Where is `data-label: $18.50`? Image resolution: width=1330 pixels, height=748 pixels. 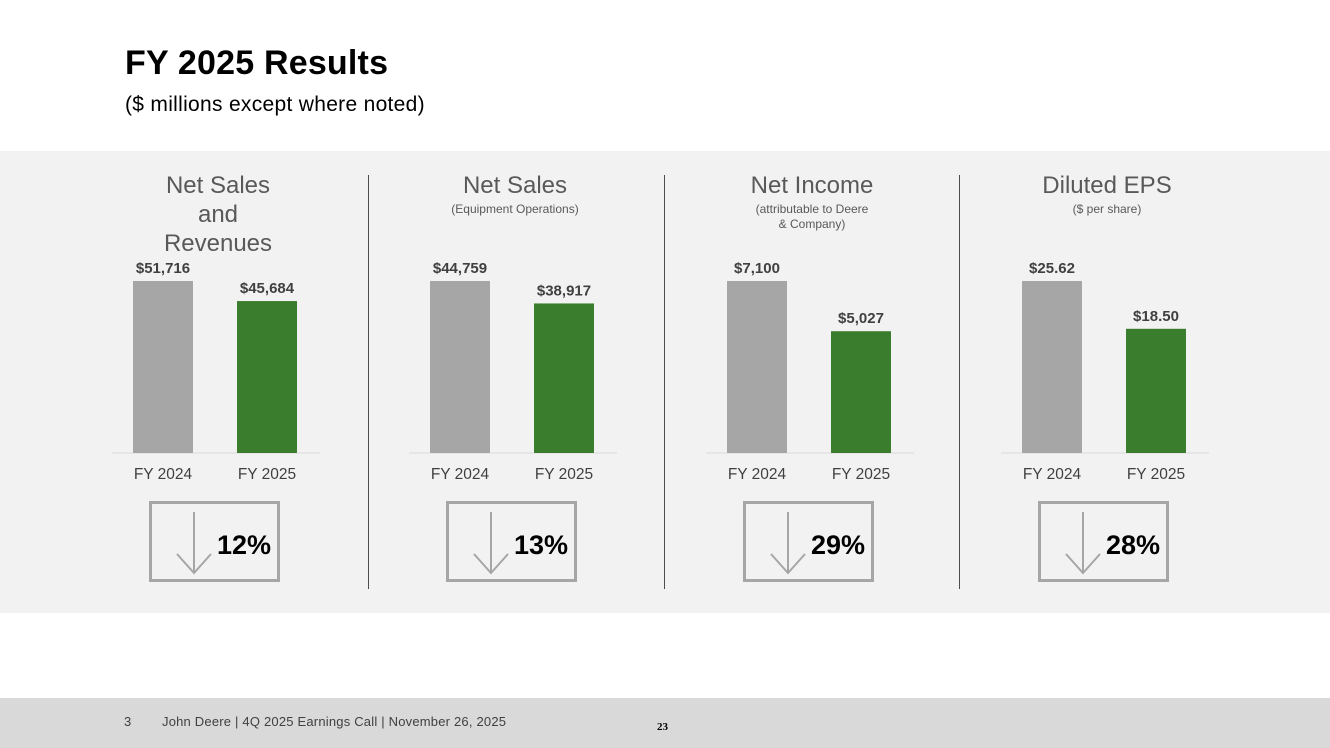
data-label: $18.50 is located at coordinates (1156, 316).